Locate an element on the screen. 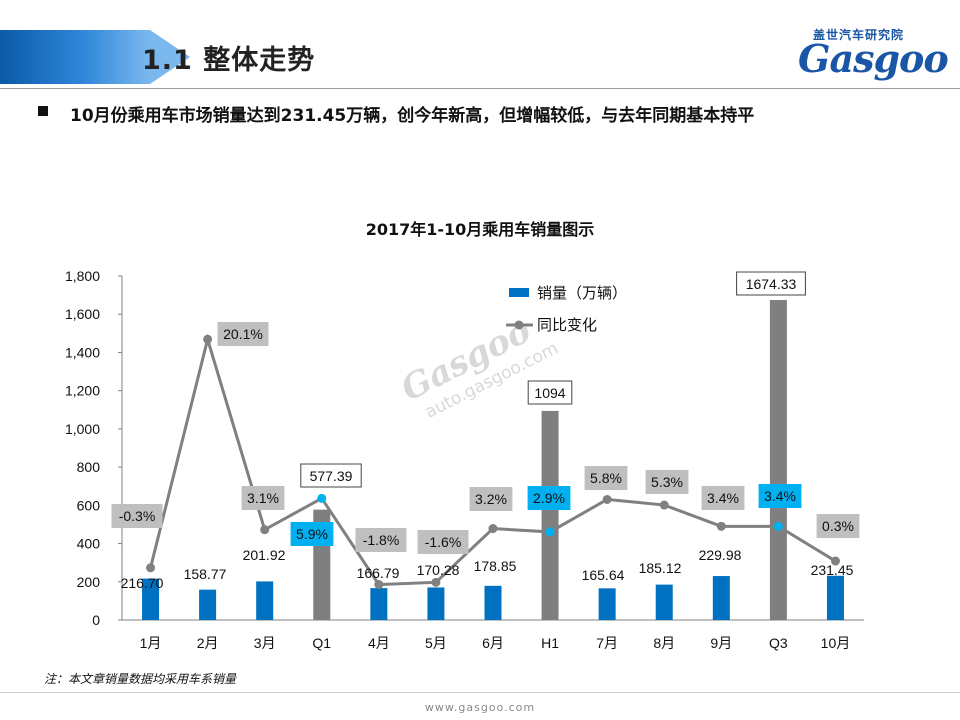 This screenshot has width=960, height=720. bar-6月 is located at coordinates (493, 602).